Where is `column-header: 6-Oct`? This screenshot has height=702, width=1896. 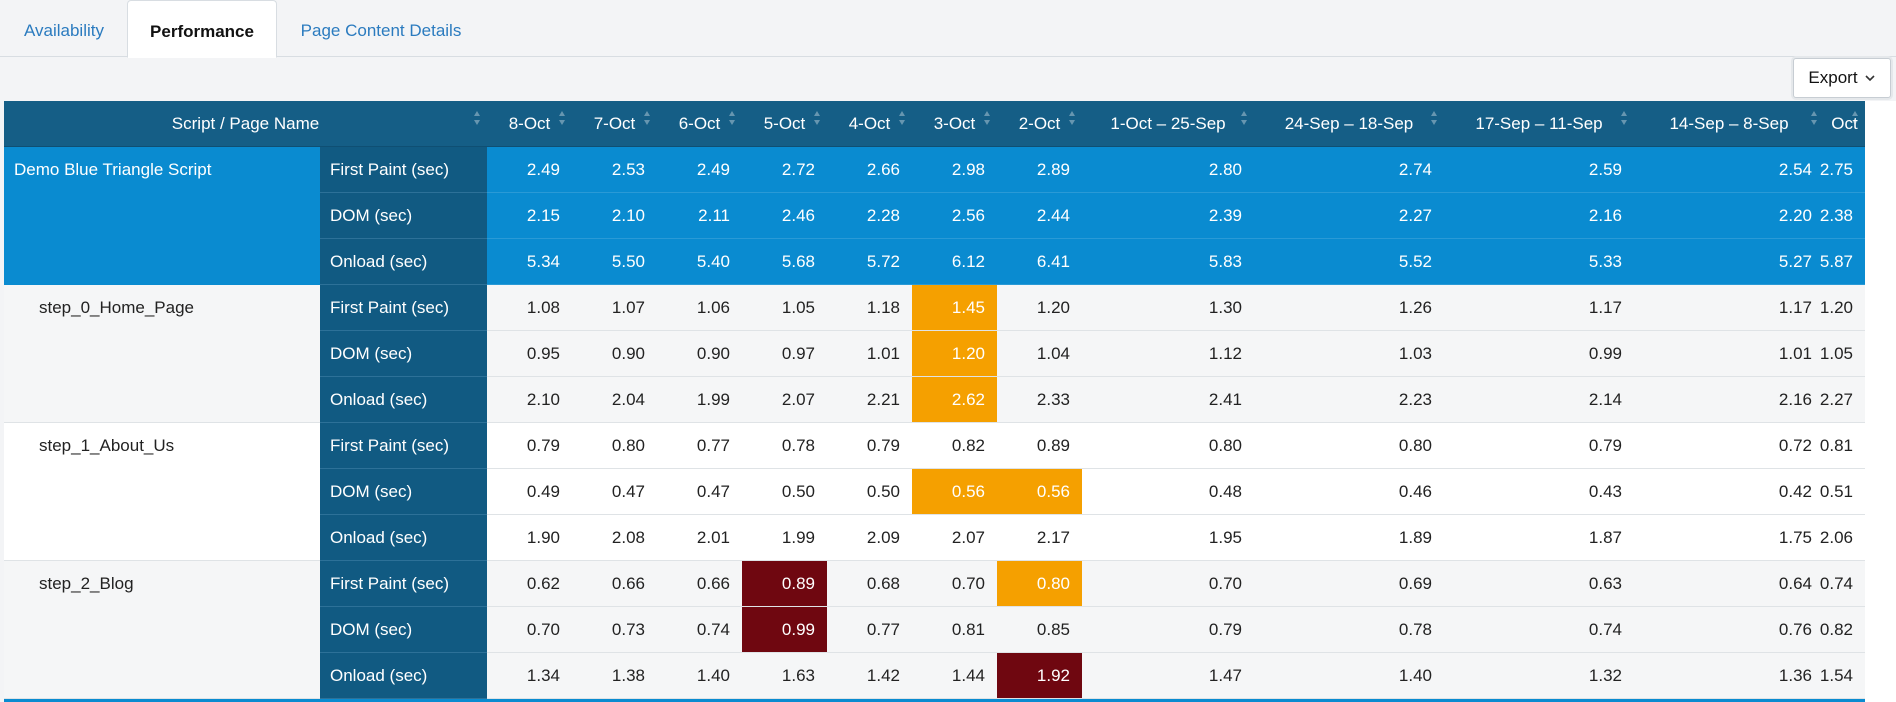 column-header: 6-Oct is located at coordinates (699, 124).